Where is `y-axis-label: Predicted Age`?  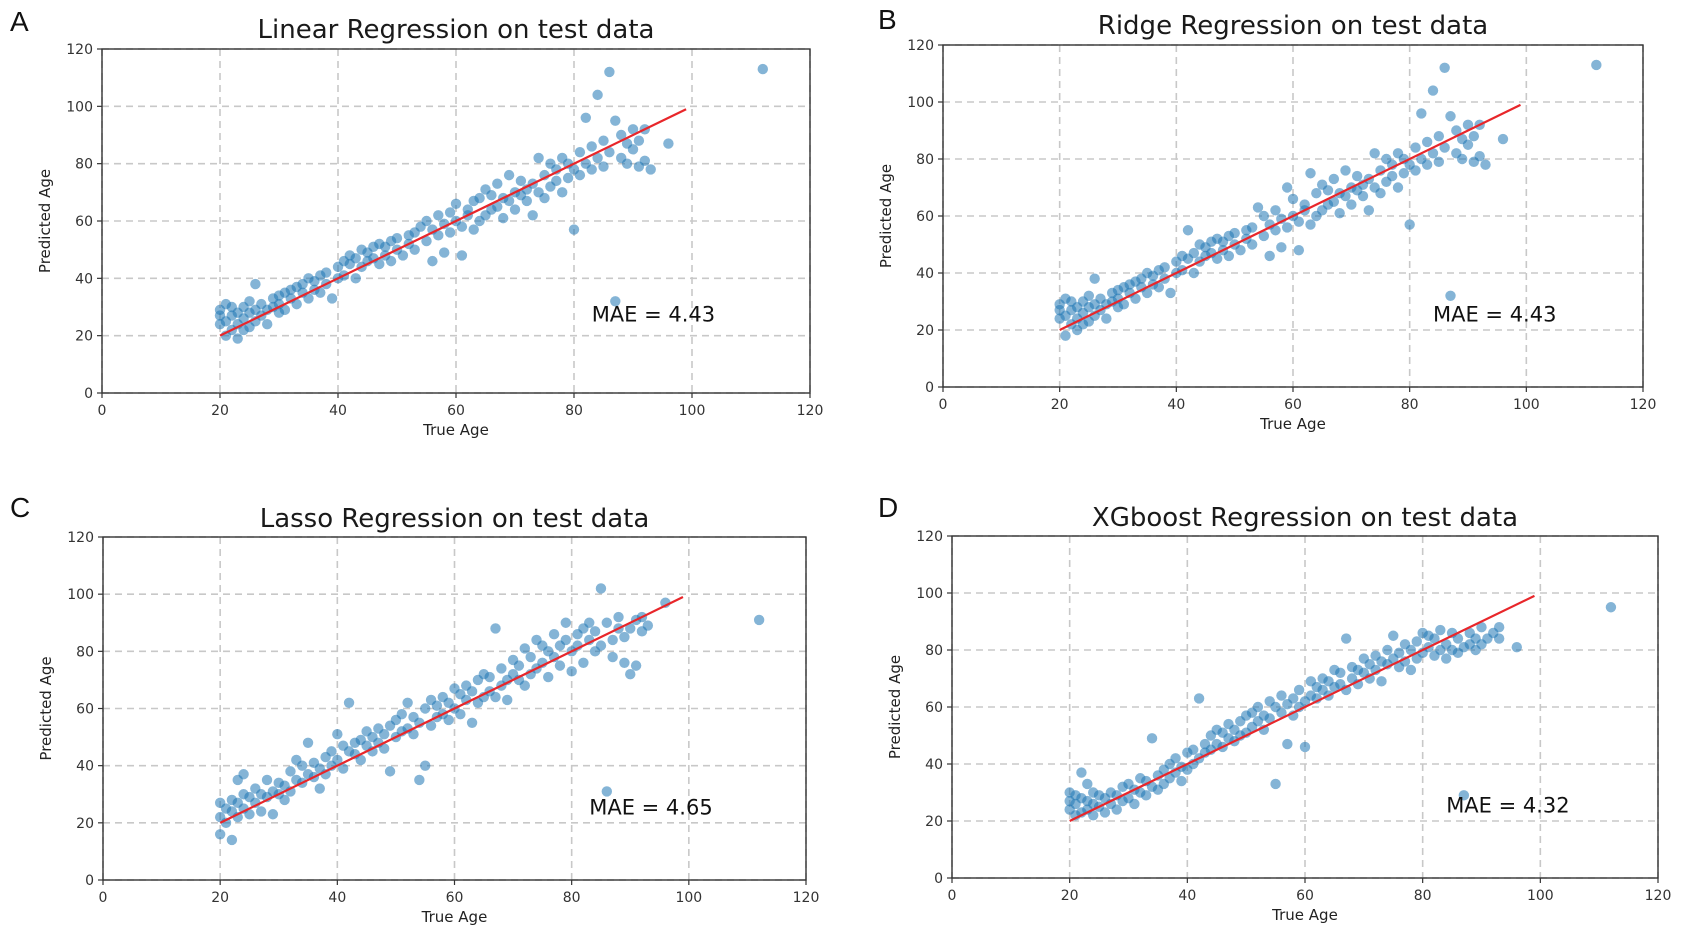 y-axis-label: Predicted Age is located at coordinates (45, 221).